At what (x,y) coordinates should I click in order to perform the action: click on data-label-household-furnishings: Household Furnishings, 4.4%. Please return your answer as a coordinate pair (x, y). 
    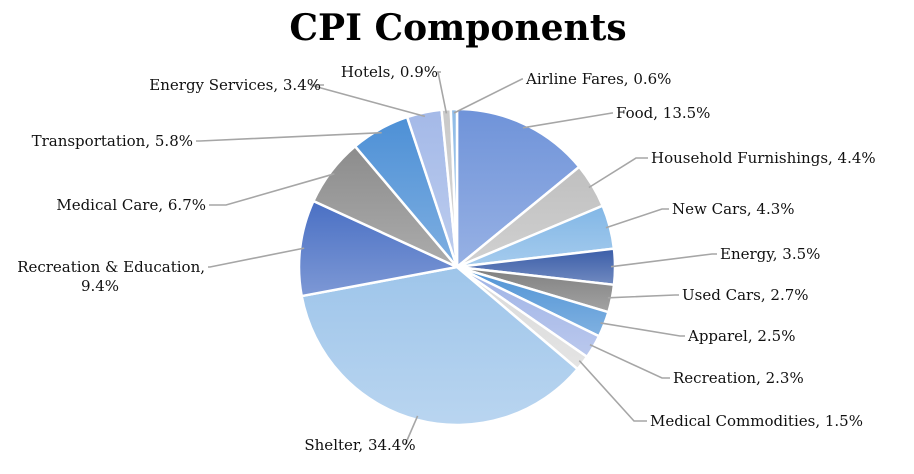
    Looking at the image, I should click on (763, 158).